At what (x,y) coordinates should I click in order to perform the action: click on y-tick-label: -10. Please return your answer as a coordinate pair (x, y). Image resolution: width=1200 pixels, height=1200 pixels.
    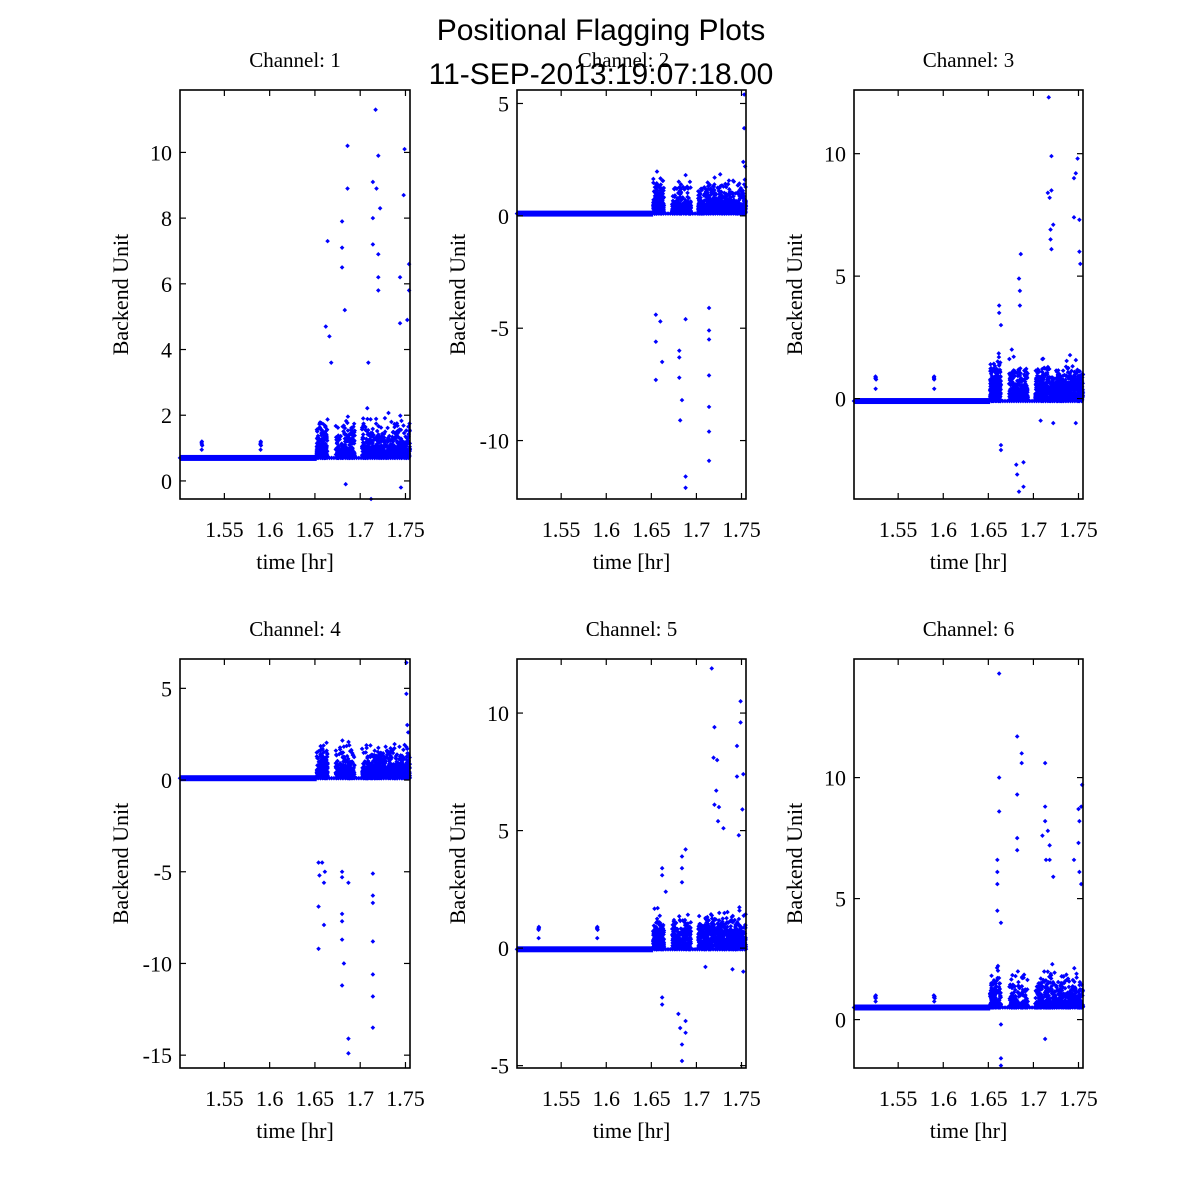
    Looking at the image, I should click on (494, 441).